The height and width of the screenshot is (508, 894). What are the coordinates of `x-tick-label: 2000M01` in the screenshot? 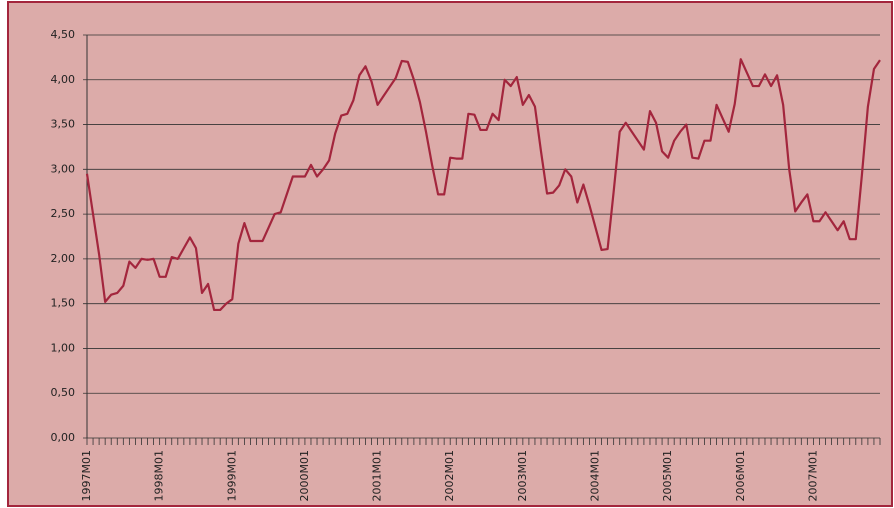 It's located at (304, 475).